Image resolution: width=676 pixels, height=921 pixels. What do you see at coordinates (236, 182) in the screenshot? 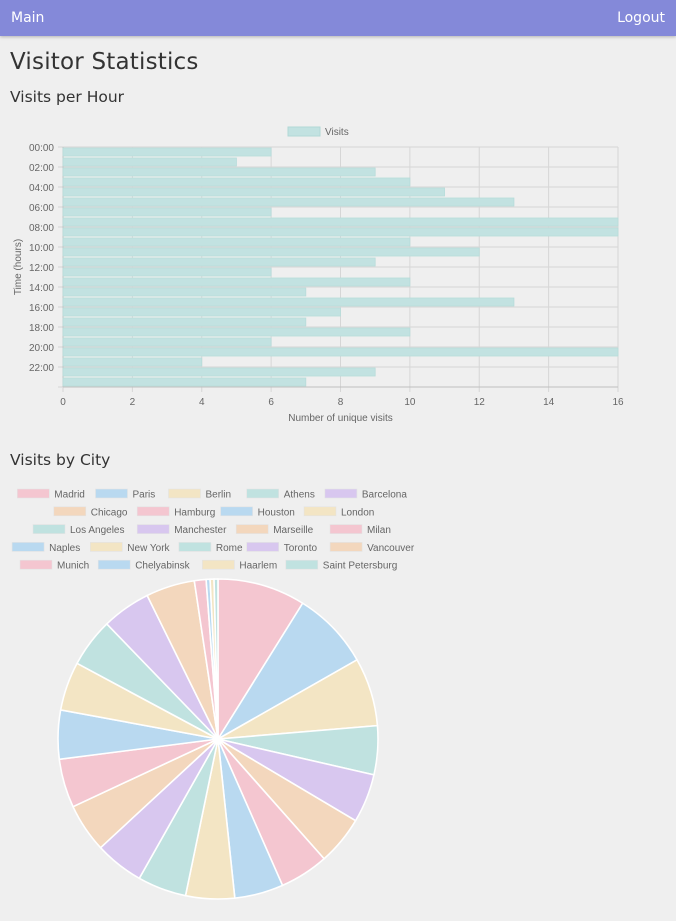
I see `bar-03:00` at bounding box center [236, 182].